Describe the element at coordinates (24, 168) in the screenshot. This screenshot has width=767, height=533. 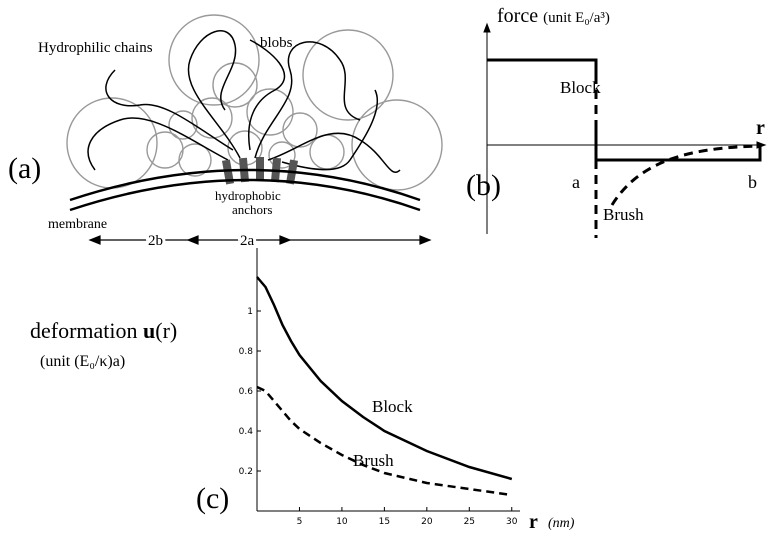
I see `panel-label: (a)` at that location.